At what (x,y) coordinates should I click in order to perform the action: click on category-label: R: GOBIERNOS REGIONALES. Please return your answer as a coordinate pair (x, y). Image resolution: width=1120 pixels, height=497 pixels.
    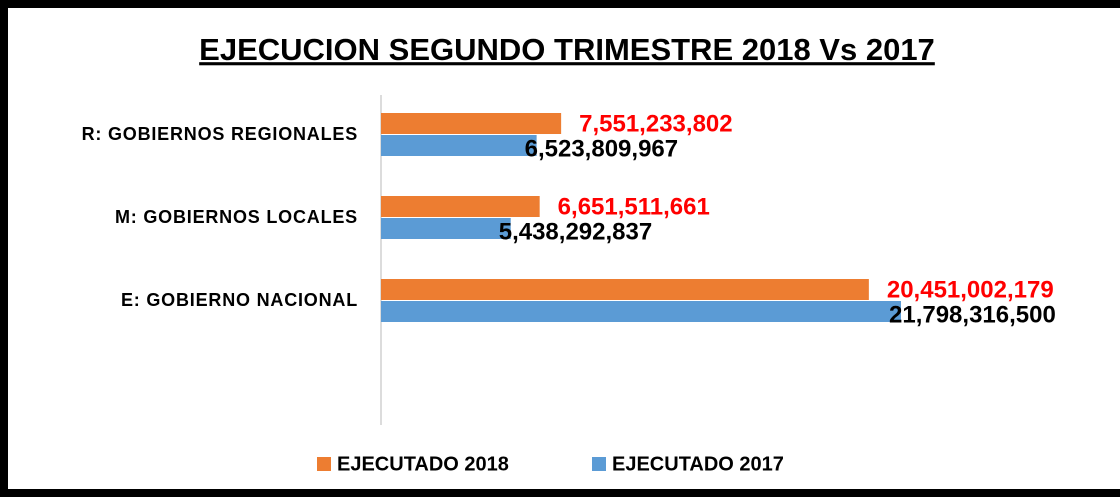
    Looking at the image, I should click on (220, 134).